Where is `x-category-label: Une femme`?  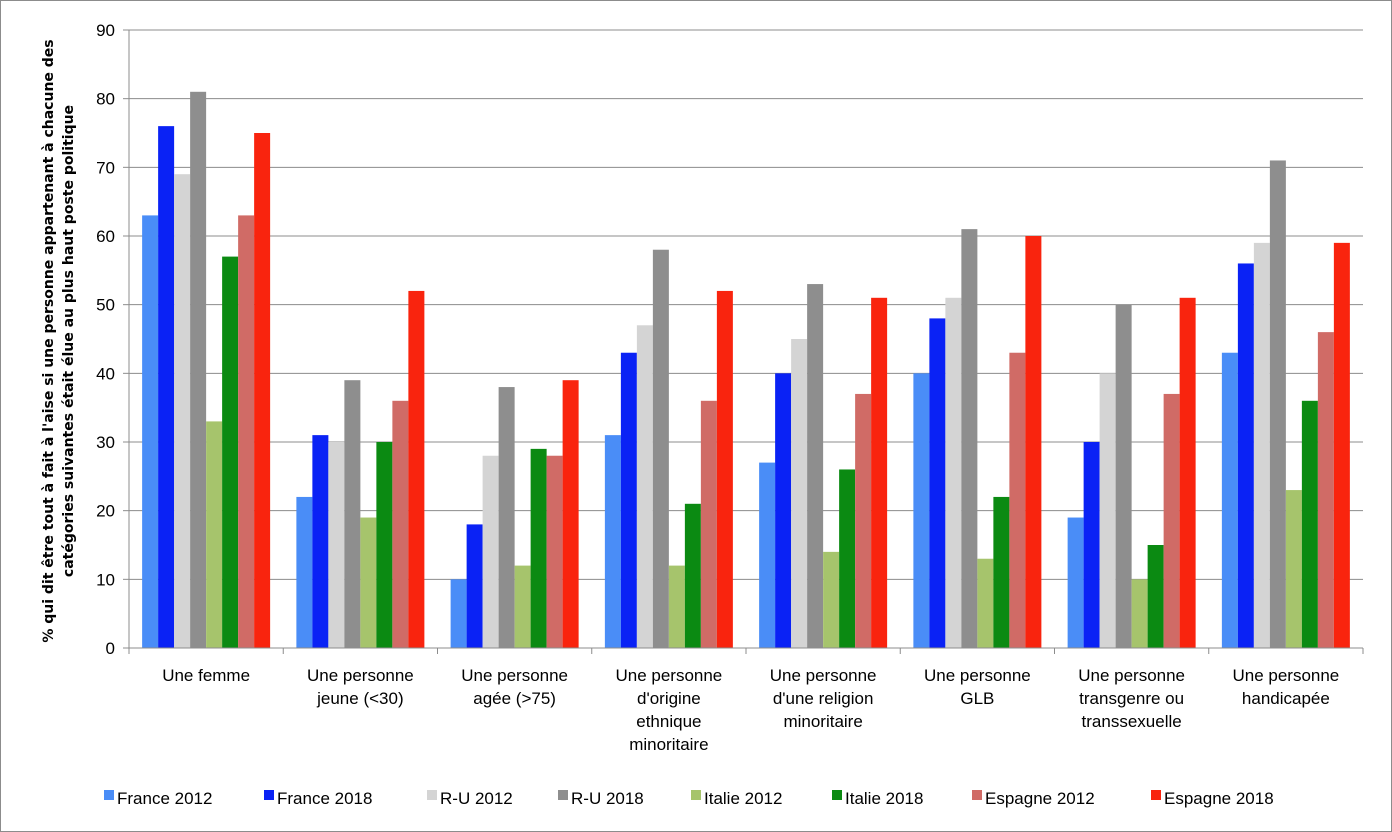 x-category-label: Une femme is located at coordinates (206, 675).